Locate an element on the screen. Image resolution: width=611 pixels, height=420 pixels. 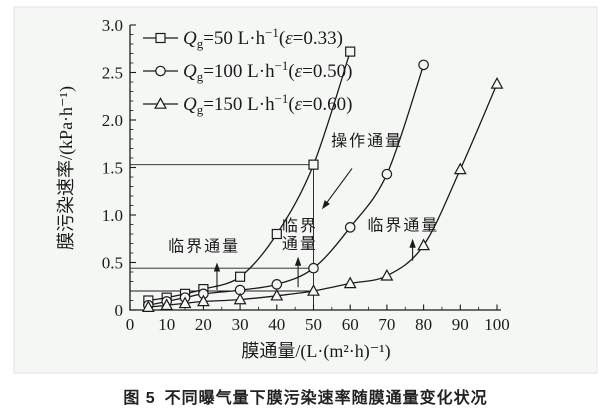
x-tick-label: 60 is located at coordinates (350, 324).